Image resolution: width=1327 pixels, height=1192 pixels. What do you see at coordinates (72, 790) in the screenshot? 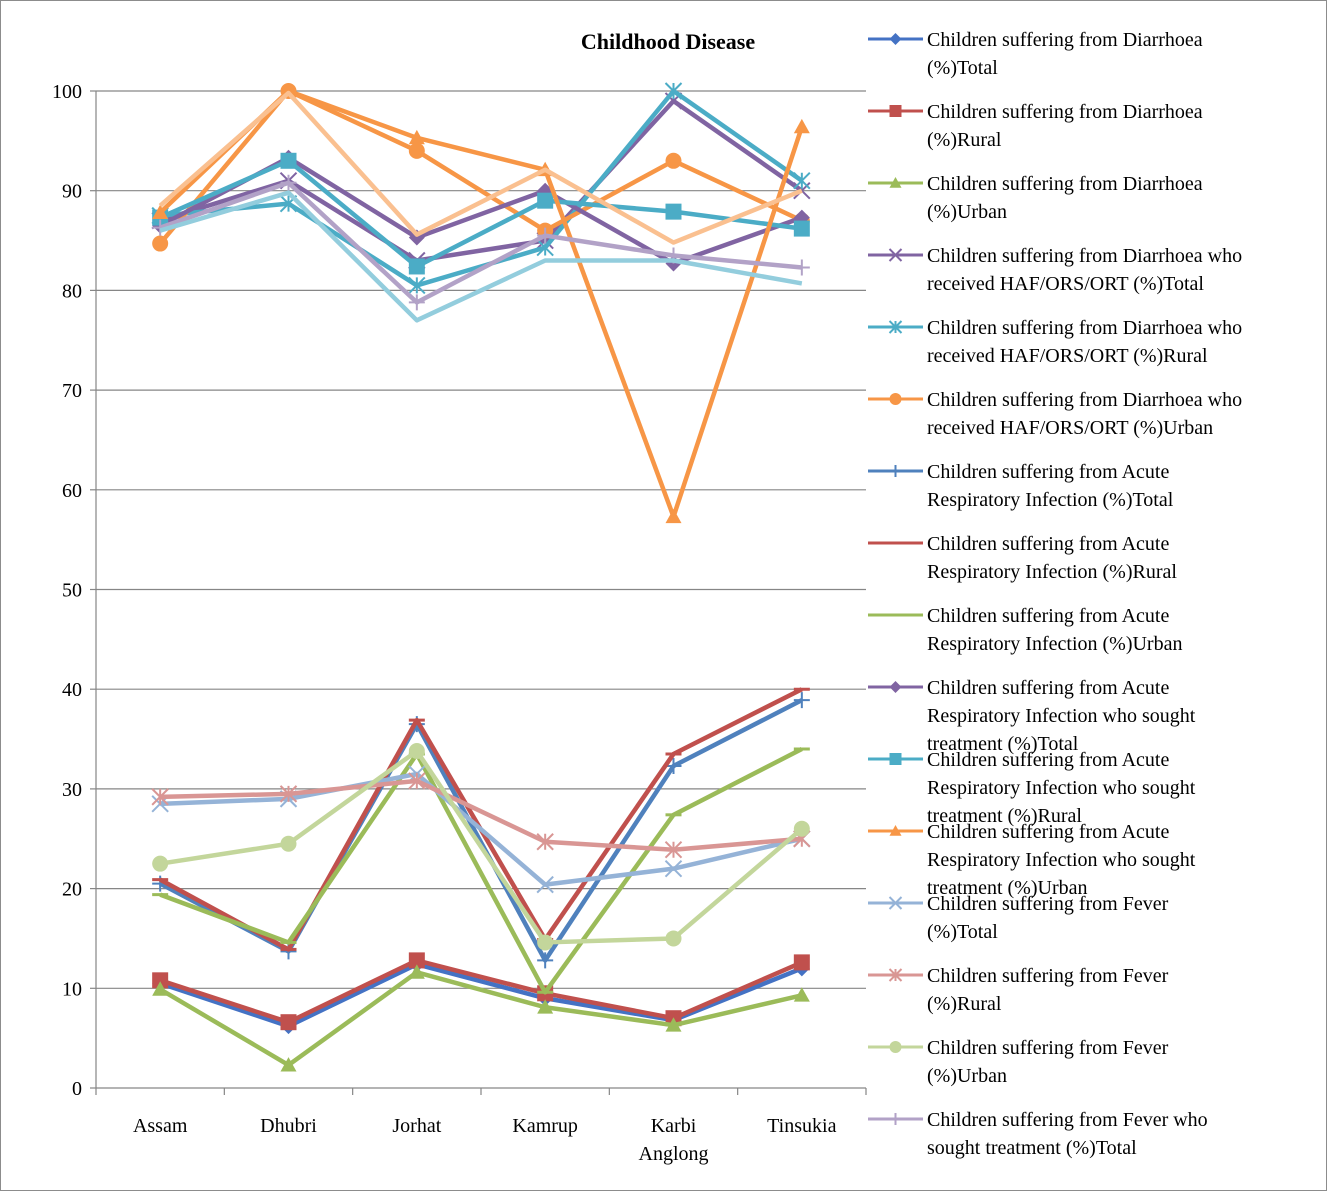
I see `y-tick-label: 30` at bounding box center [72, 790].